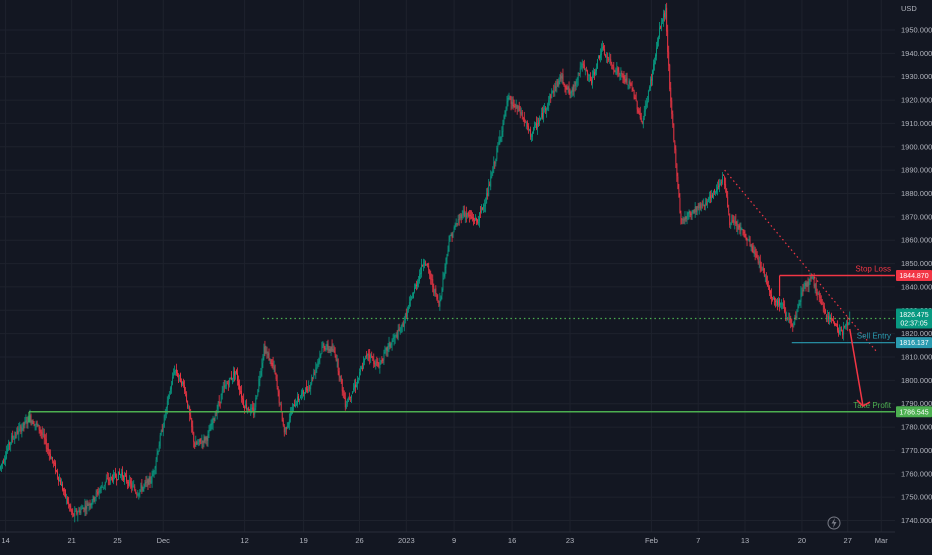  What do you see at coordinates (916, 76) in the screenshot?
I see `y-tick-label: 1930.000` at bounding box center [916, 76].